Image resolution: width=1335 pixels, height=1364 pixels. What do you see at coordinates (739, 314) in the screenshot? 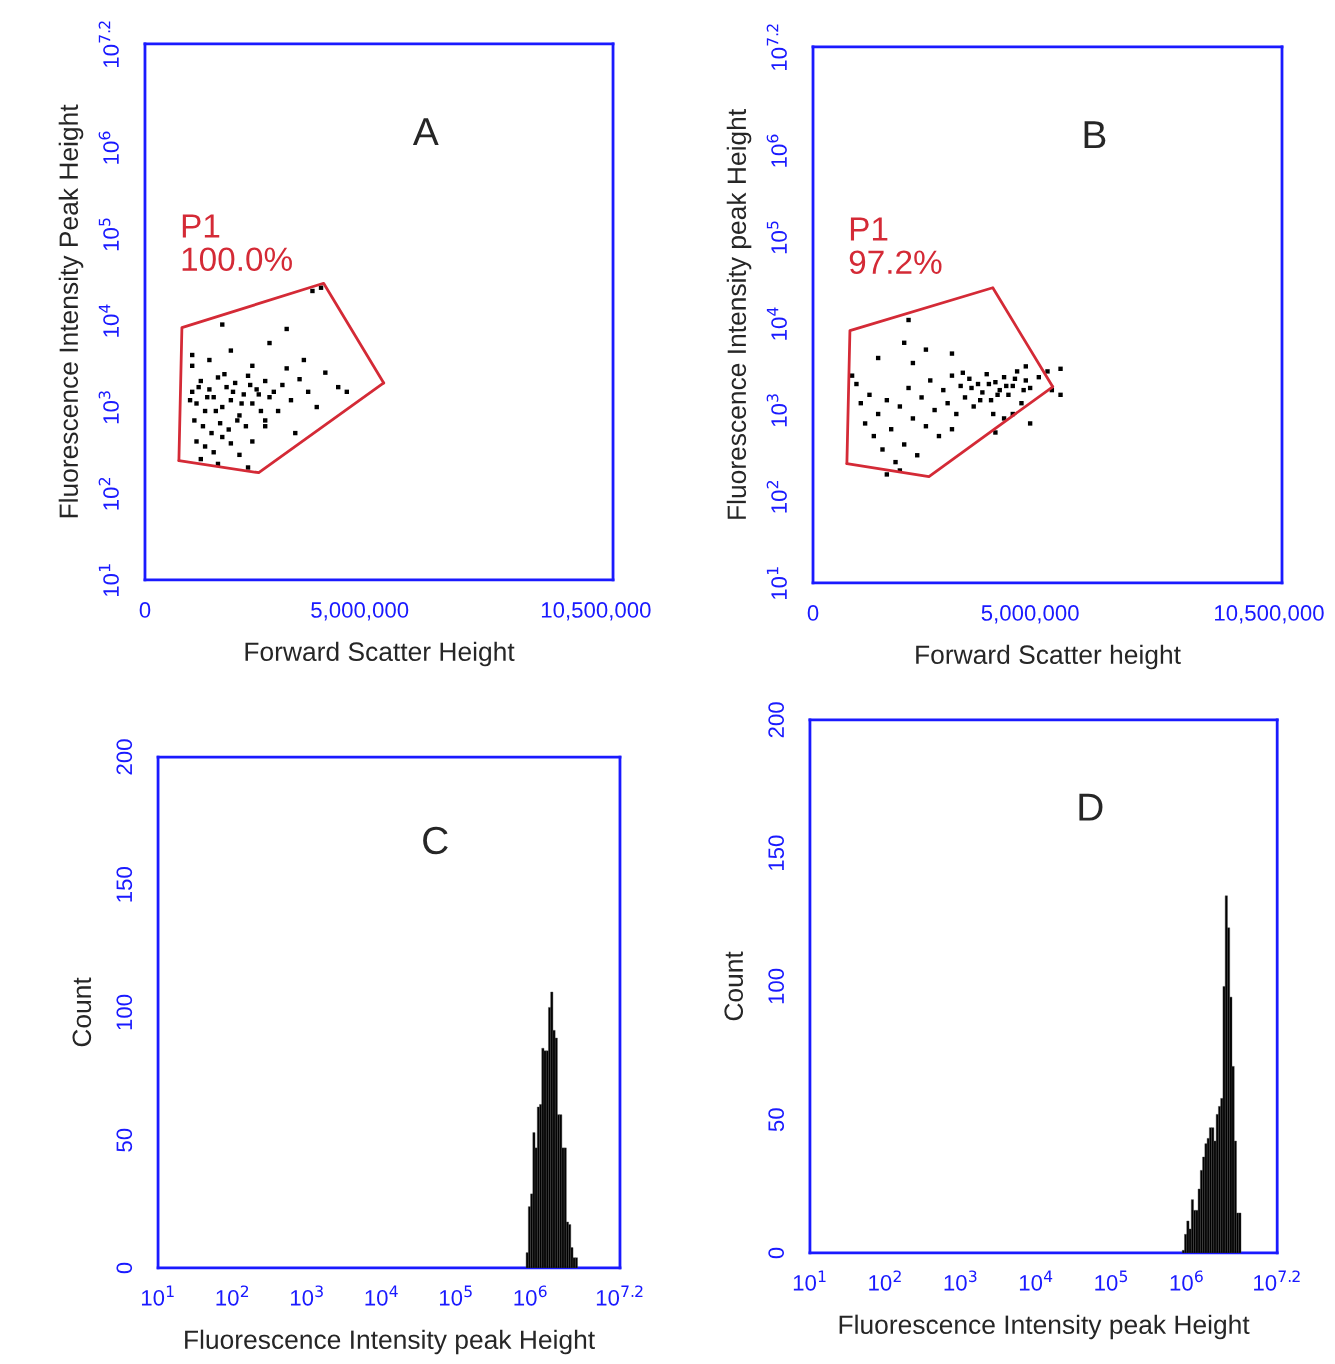
I see `y-axis-title: Fluorescence Intensity peak Height` at bounding box center [739, 314].